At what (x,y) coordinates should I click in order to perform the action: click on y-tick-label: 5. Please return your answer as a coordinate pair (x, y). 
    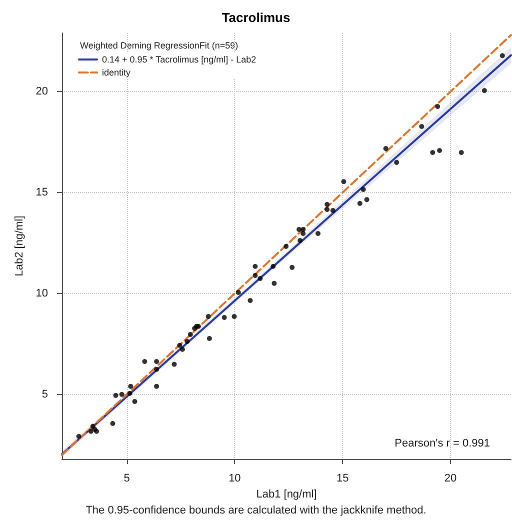
    Looking at the image, I should click on (45, 394).